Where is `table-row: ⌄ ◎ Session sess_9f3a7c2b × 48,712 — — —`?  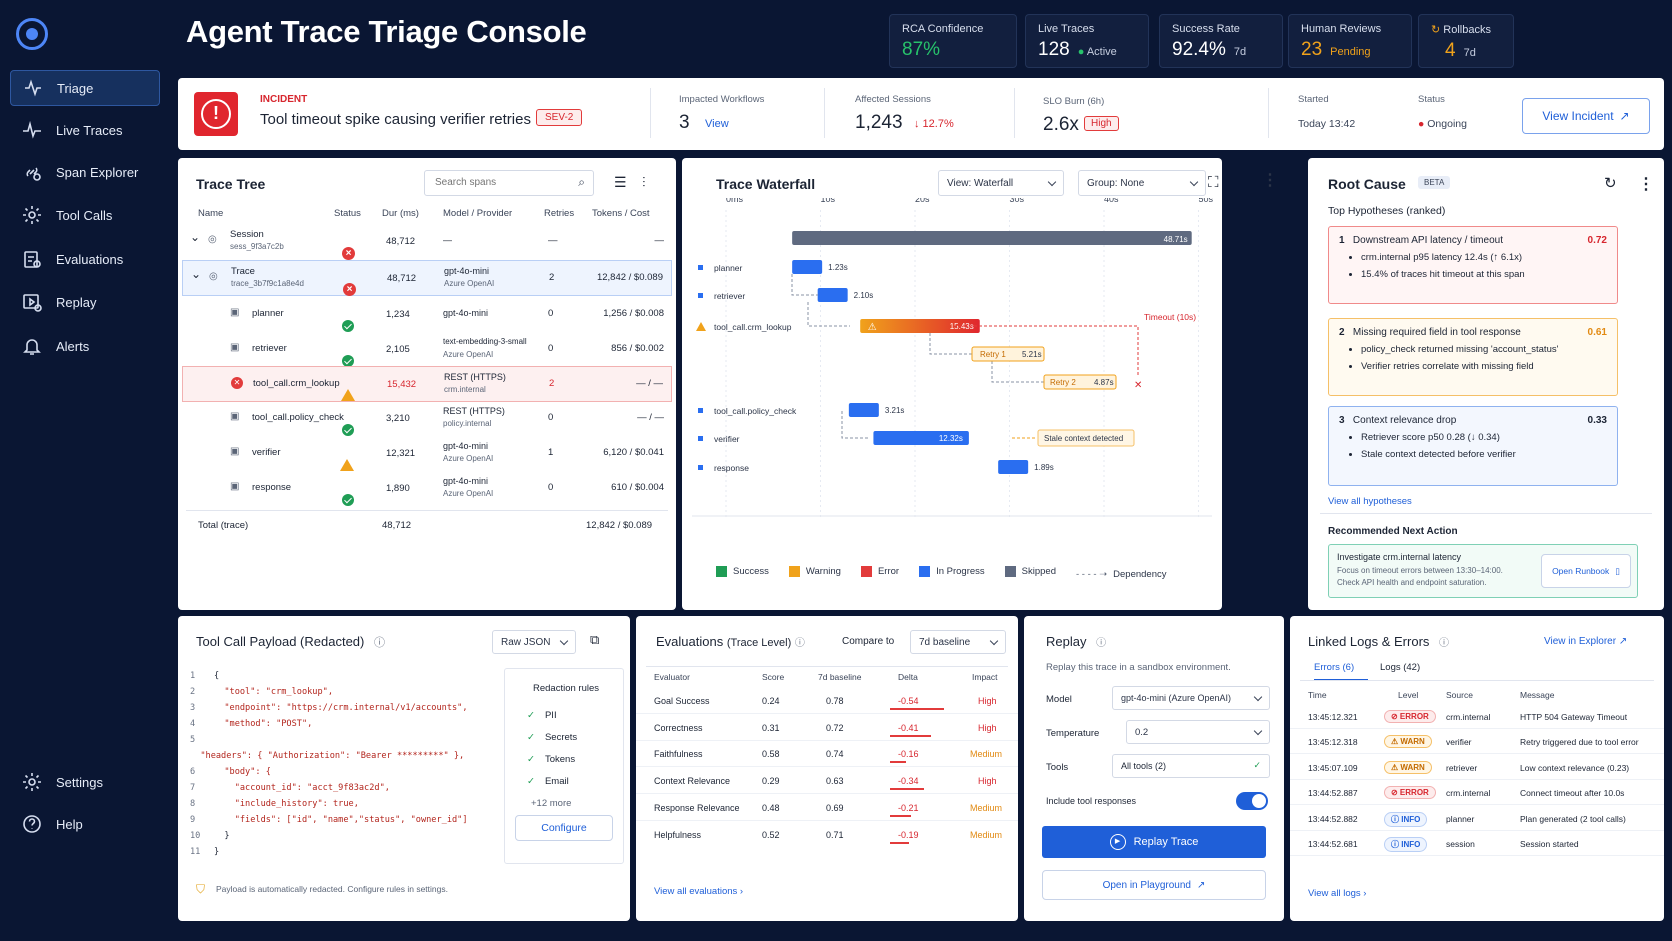 table-row: ⌄ ◎ Session sess_9f3a7c2b × 48,712 — — — is located at coordinates (427, 242).